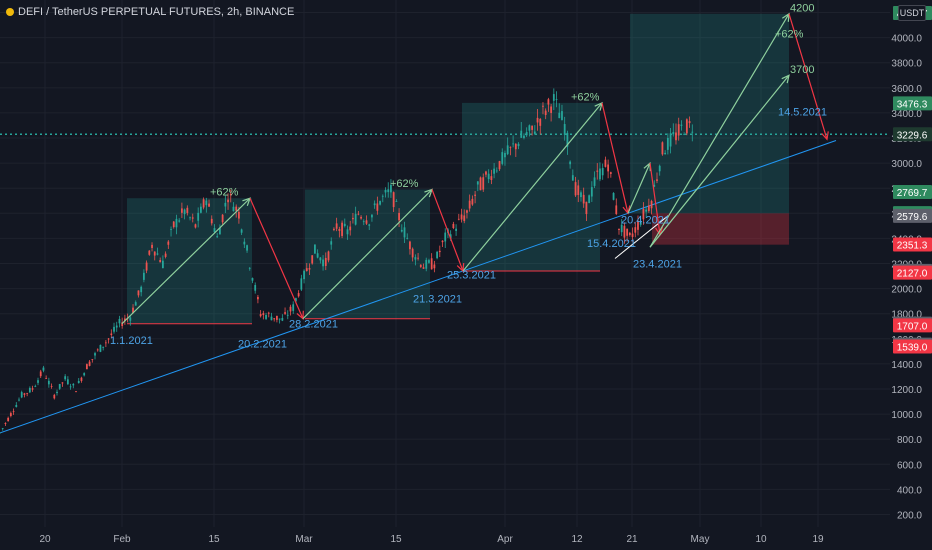  Describe the element at coordinates (906, 114) in the screenshot. I see `y-tick-label: 3400.0` at that location.